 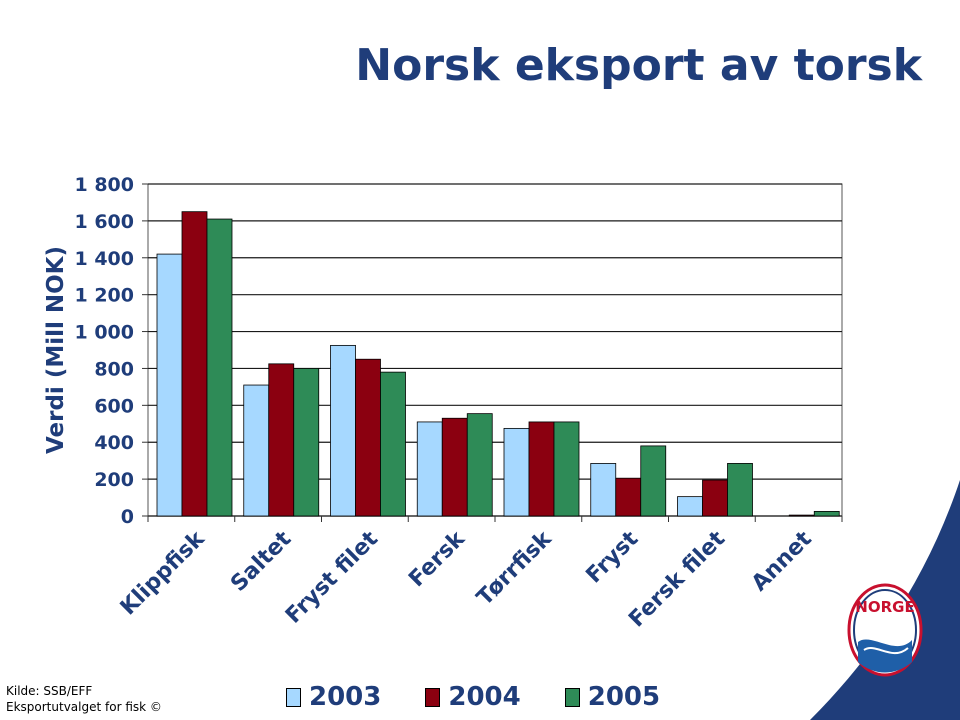 What do you see at coordinates (306, 442) in the screenshot?
I see `bar-2005-saltet` at bounding box center [306, 442].